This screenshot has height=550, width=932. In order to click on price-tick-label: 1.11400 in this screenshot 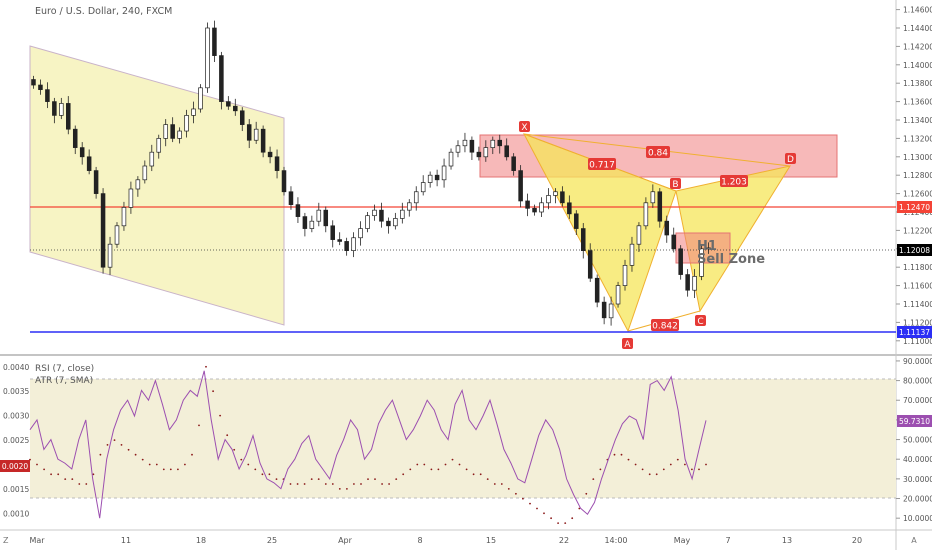, I will do `click(917, 304)`.